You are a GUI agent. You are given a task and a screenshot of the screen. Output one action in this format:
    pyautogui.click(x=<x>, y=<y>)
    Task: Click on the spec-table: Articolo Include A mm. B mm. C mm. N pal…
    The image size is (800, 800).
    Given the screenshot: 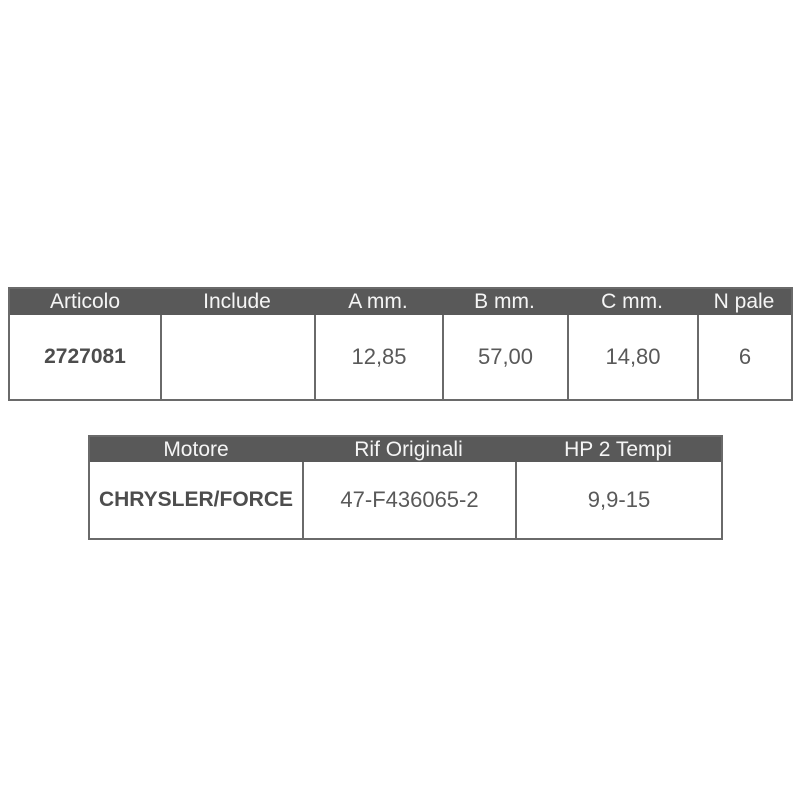 What is the action you would take?
    pyautogui.click(x=400, y=344)
    